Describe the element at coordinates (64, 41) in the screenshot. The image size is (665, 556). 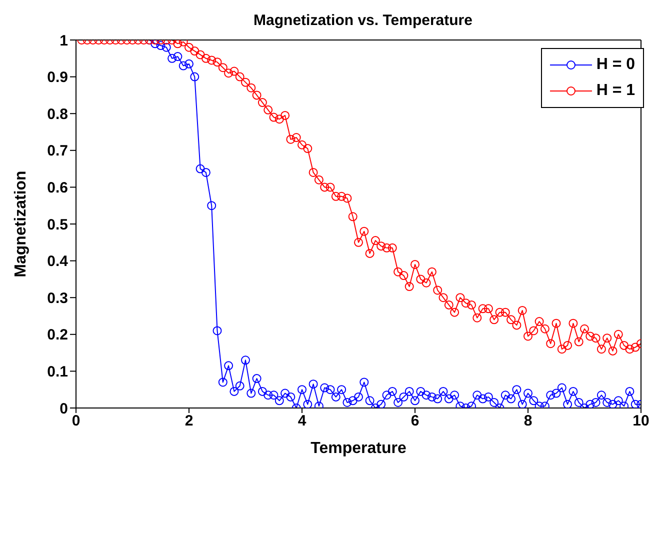
I see `y-tick-label: 1` at that location.